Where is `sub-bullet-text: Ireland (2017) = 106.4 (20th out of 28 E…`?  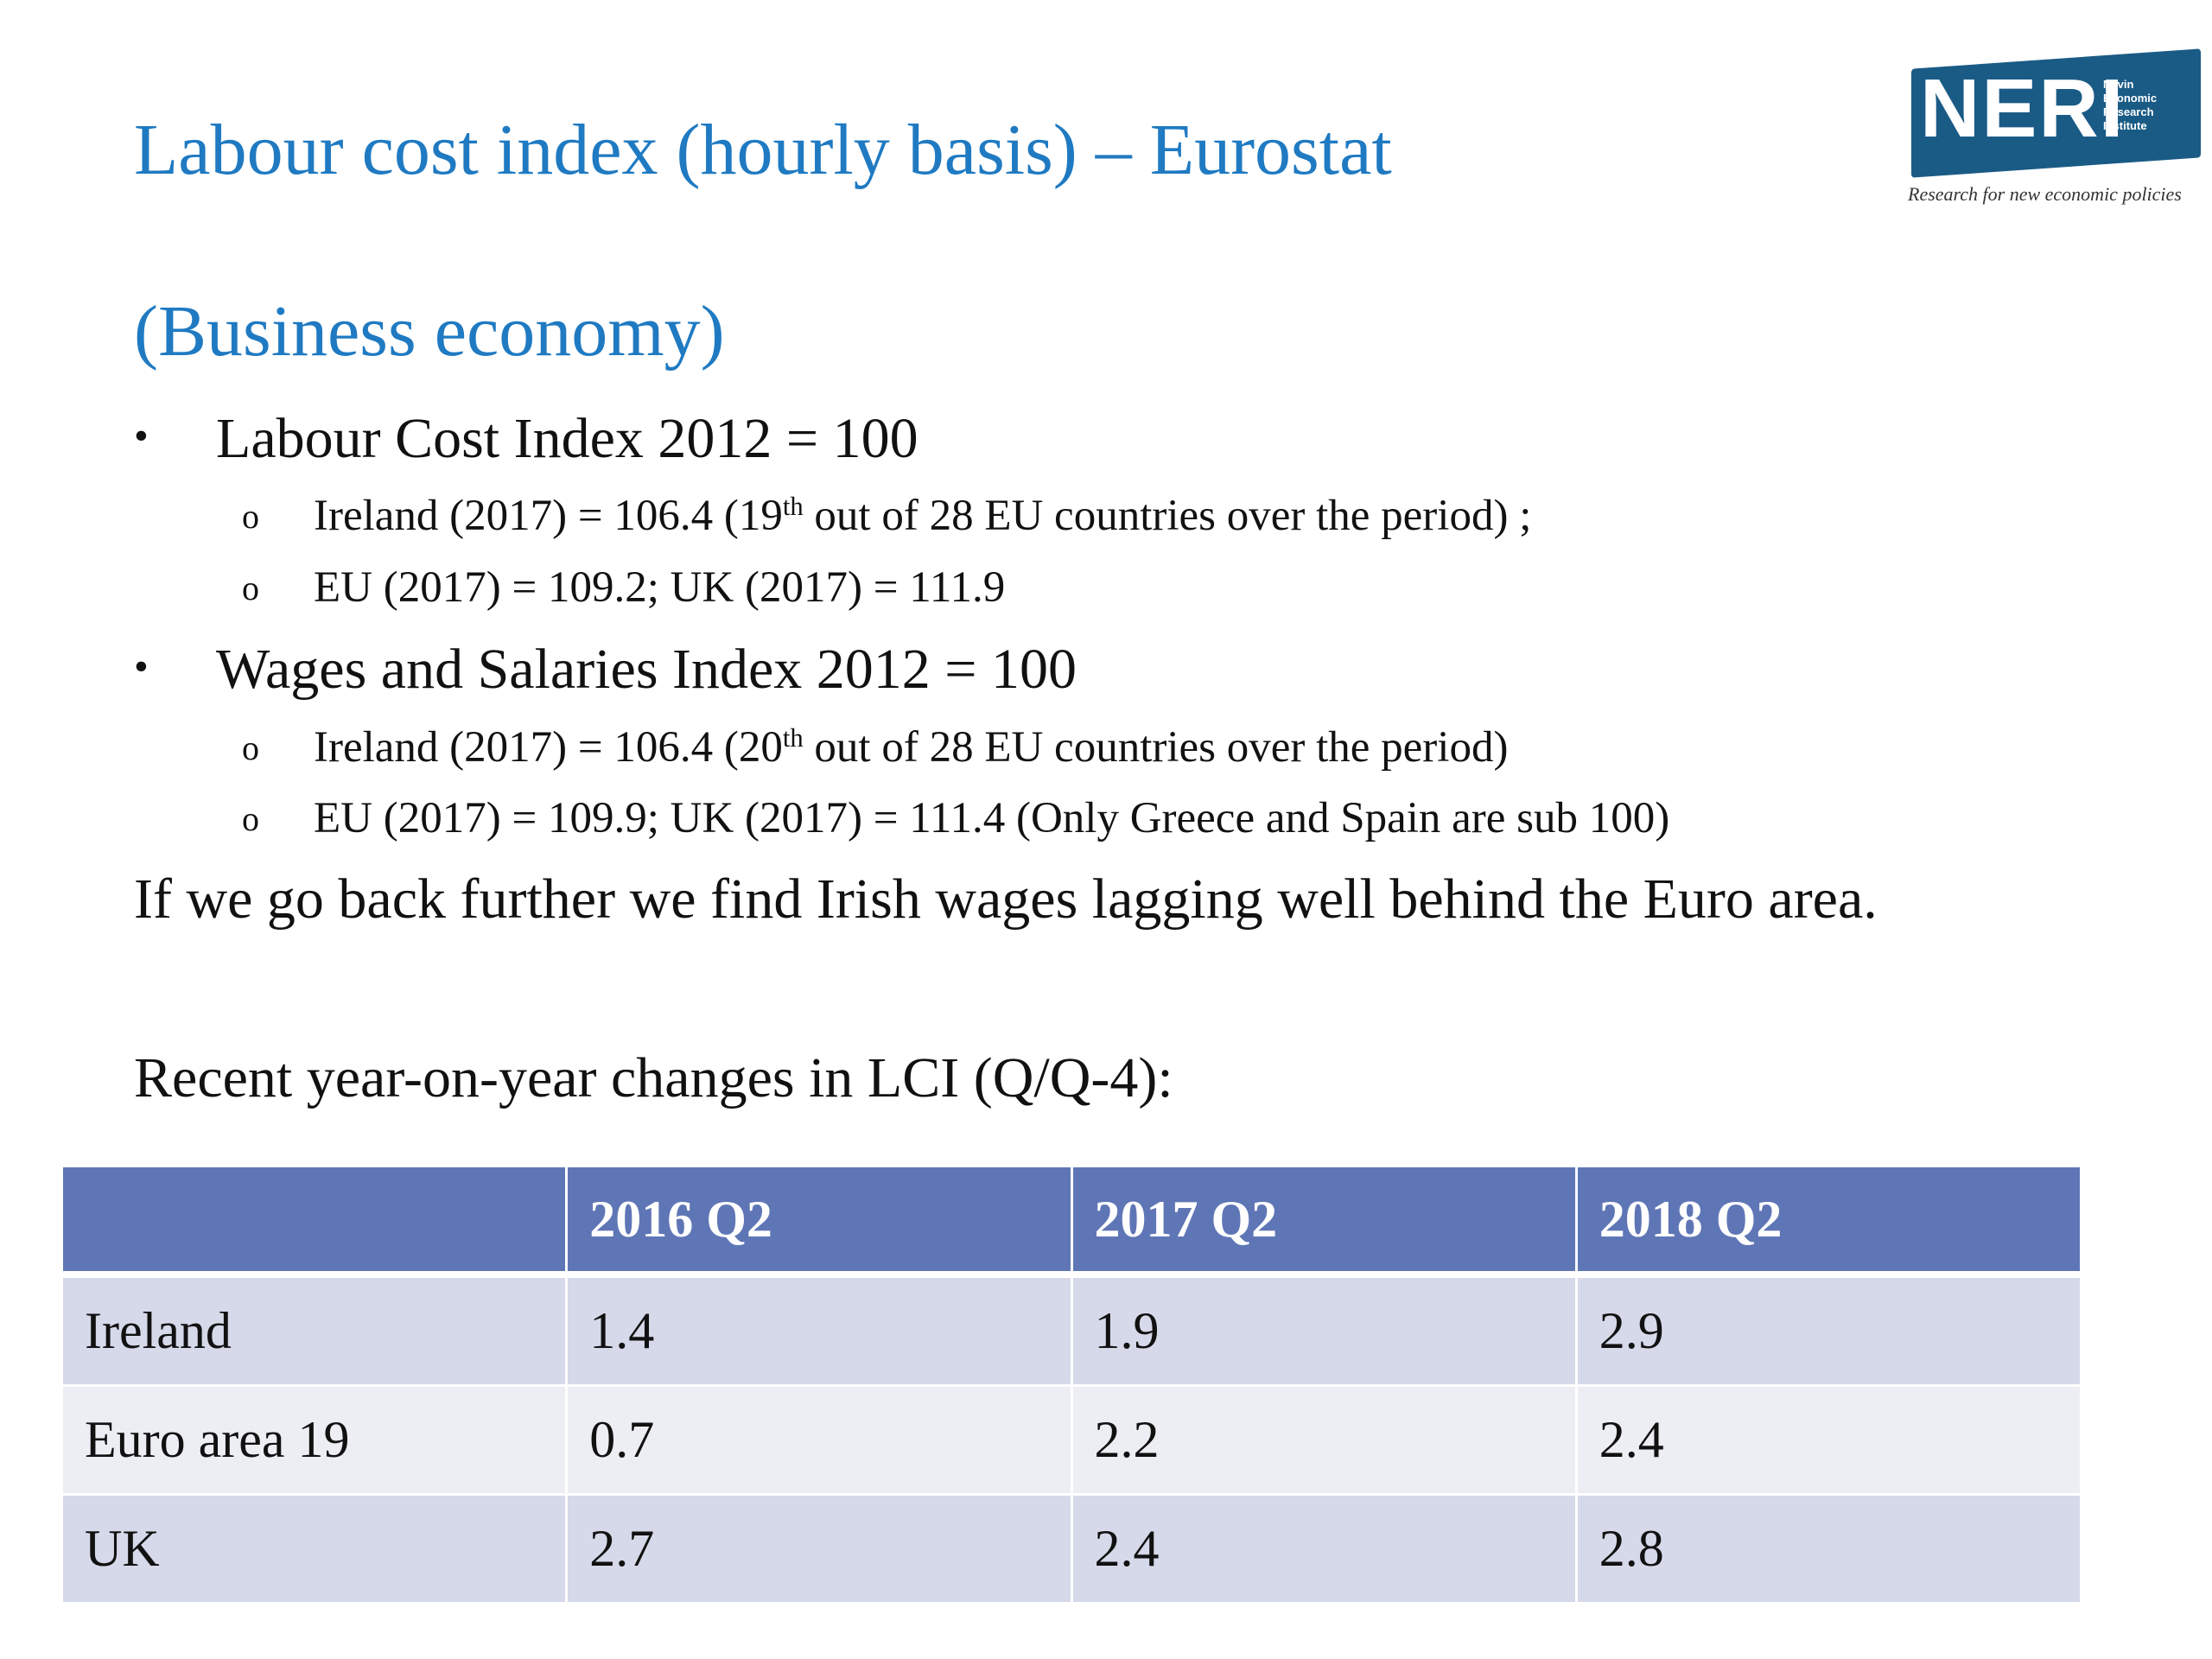
sub-bullet-text: Ireland (2017) = 106.4 (20th out of 28 E… is located at coordinates (911, 747).